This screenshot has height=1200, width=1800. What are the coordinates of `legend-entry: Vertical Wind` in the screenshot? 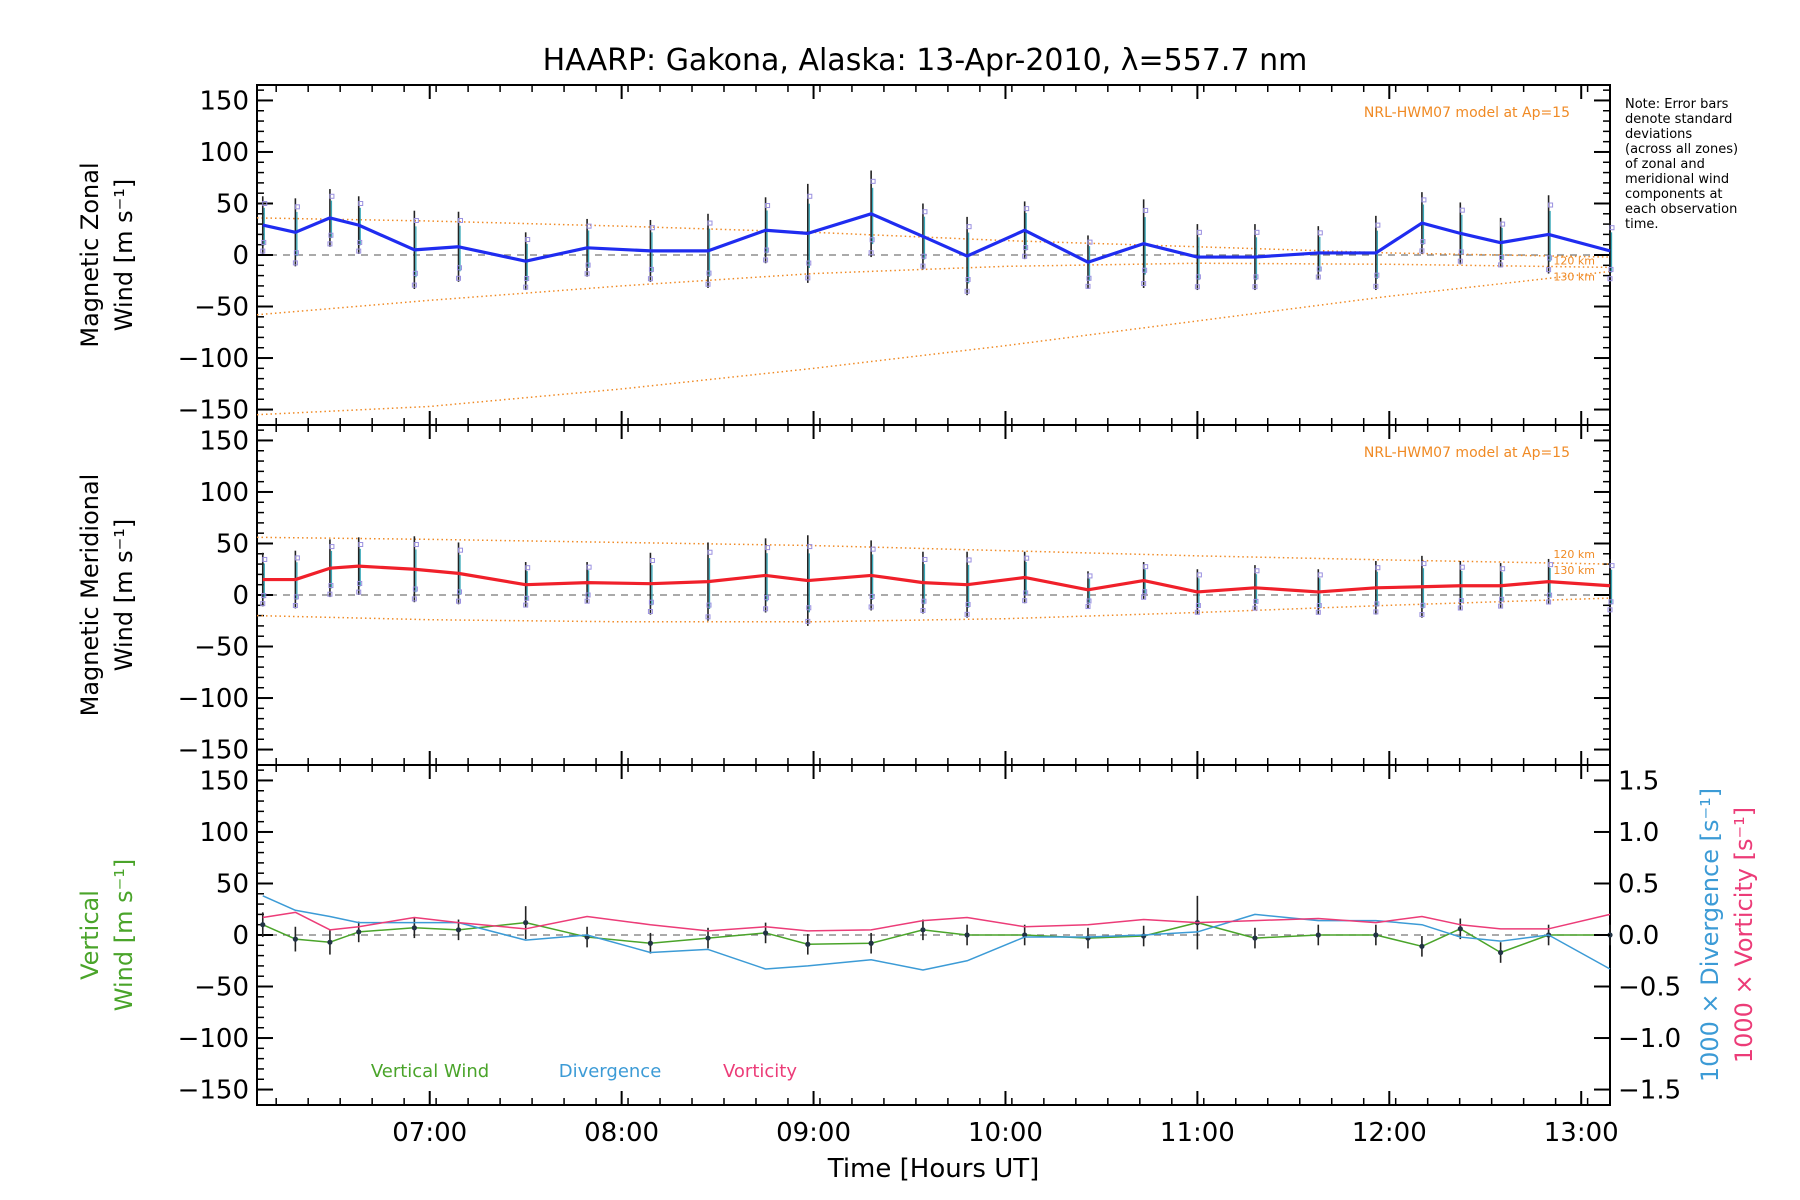 It's located at (430, 1071).